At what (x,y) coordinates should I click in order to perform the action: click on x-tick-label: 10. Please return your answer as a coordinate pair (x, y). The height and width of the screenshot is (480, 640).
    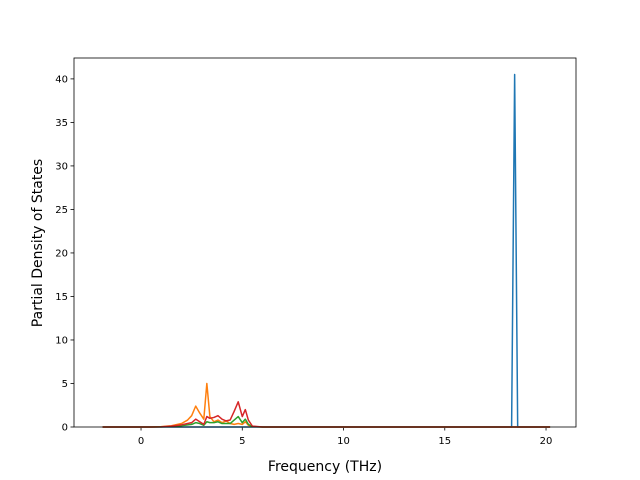
    Looking at the image, I should click on (343, 441).